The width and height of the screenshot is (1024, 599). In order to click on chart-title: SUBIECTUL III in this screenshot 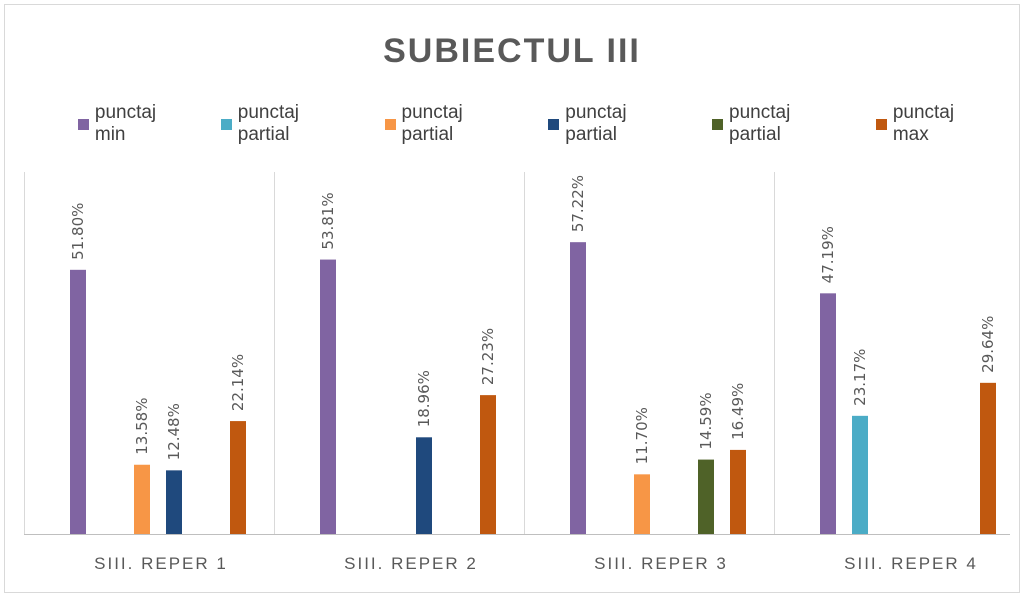, I will do `click(512, 51)`.